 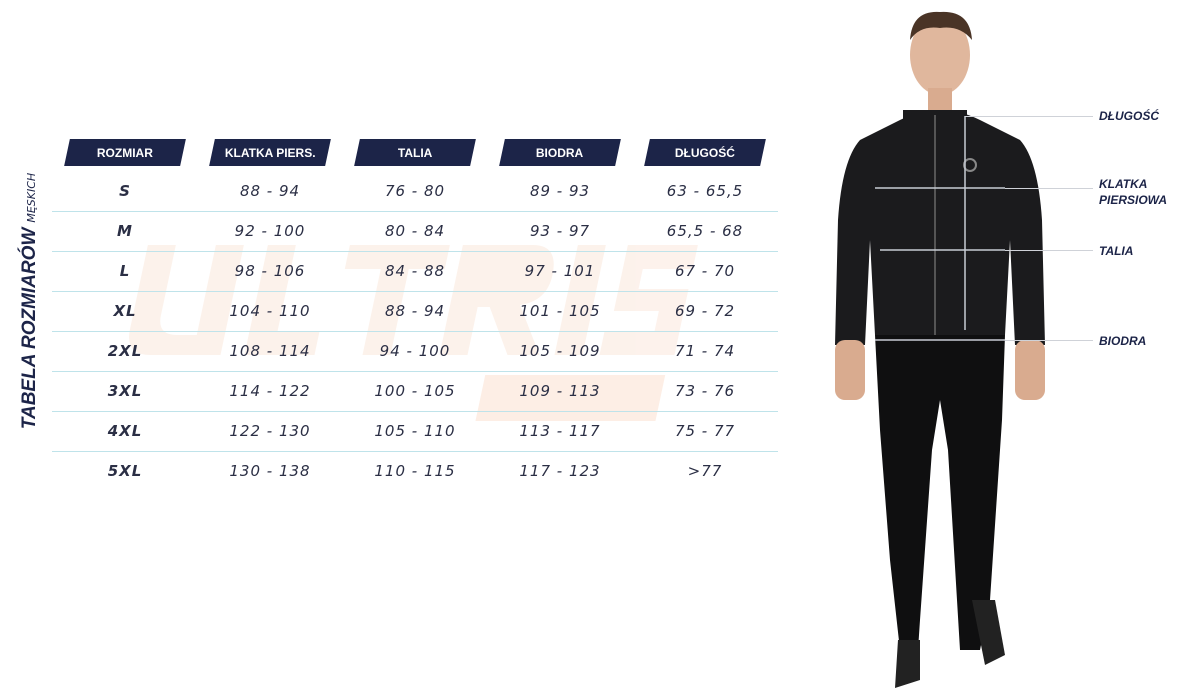 What do you see at coordinates (1133, 200) in the screenshot?
I see `label-chest-2: PIERSIOWA` at bounding box center [1133, 200].